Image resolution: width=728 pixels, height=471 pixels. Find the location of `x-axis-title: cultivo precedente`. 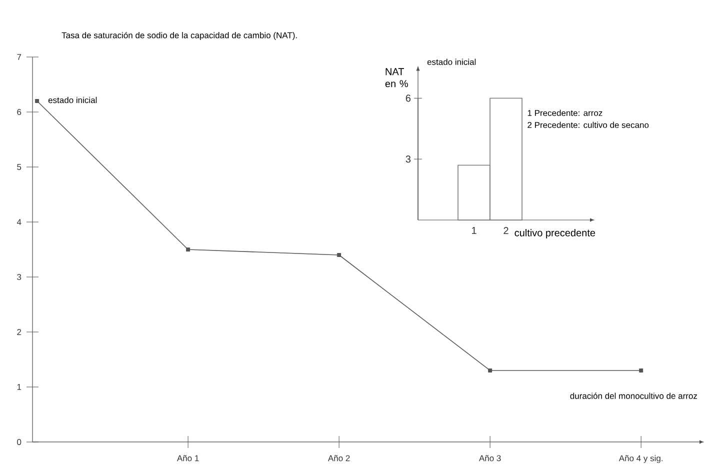

x-axis-title: cultivo precedente is located at coordinates (555, 233).